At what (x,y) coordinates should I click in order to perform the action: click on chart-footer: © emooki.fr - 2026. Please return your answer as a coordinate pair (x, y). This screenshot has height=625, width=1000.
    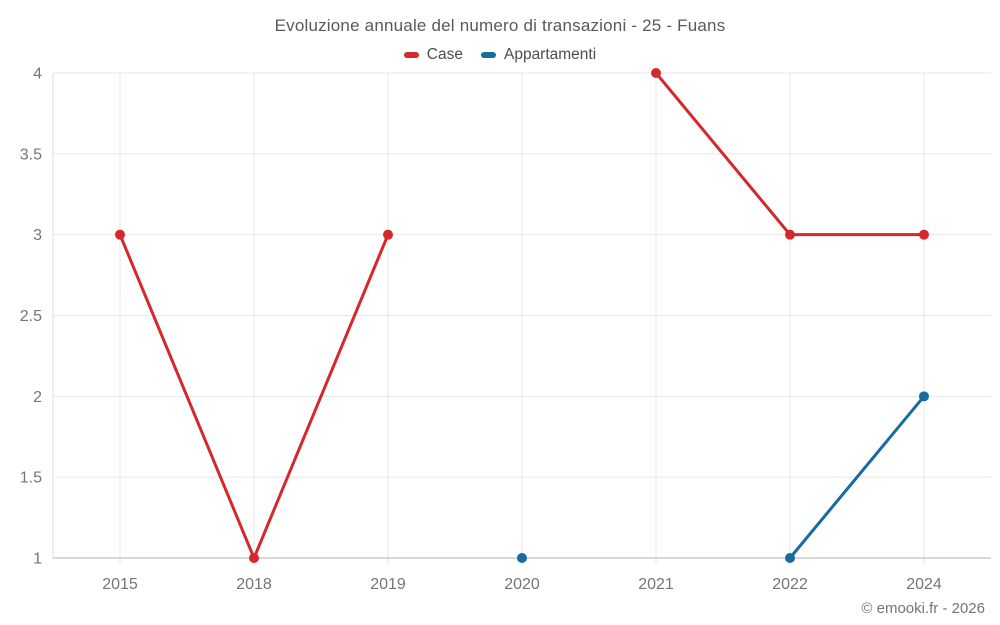
    Looking at the image, I should click on (923, 608).